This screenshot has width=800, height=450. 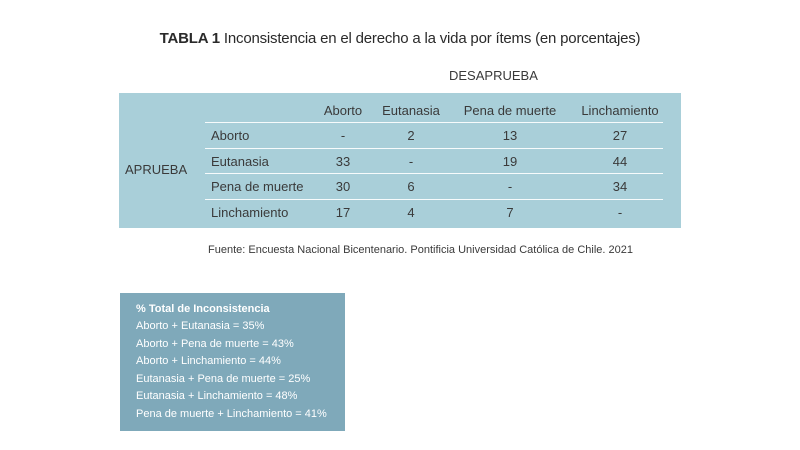 I want to click on column-header: Linchamiento, so click(x=620, y=110).